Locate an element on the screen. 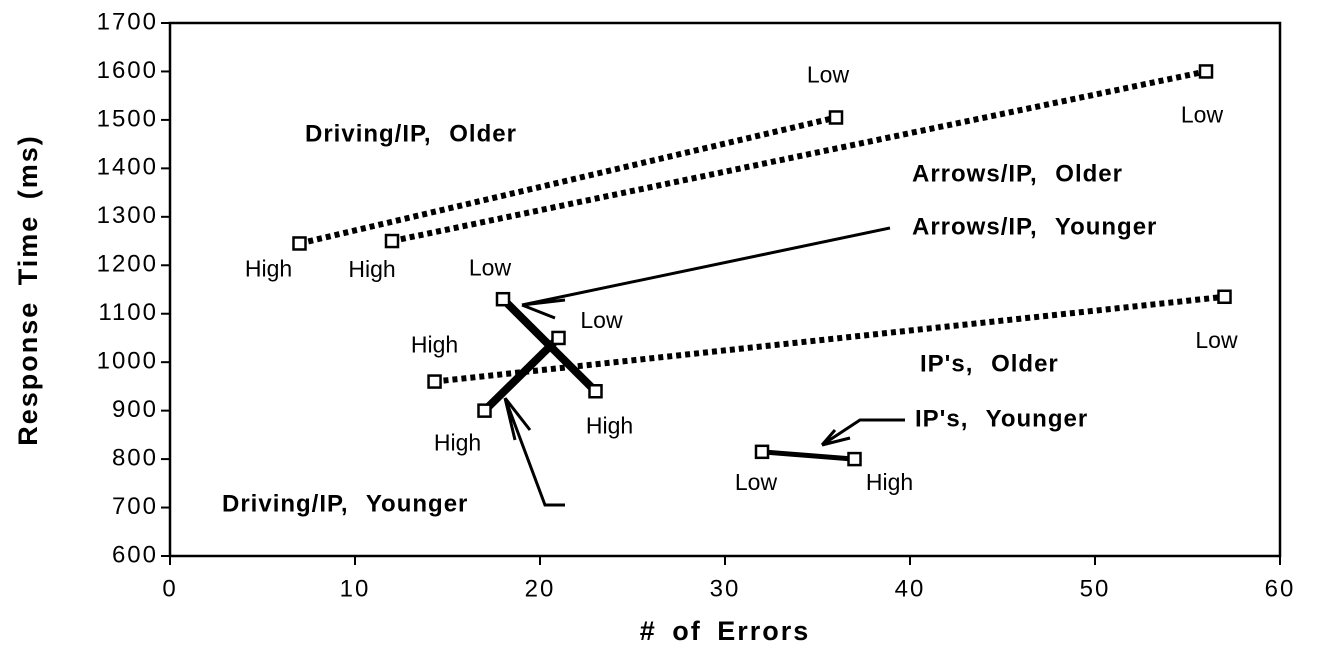 Image resolution: width=1317 pixels, height=656 pixels. series-label: IP's, Older is located at coordinates (989, 363).